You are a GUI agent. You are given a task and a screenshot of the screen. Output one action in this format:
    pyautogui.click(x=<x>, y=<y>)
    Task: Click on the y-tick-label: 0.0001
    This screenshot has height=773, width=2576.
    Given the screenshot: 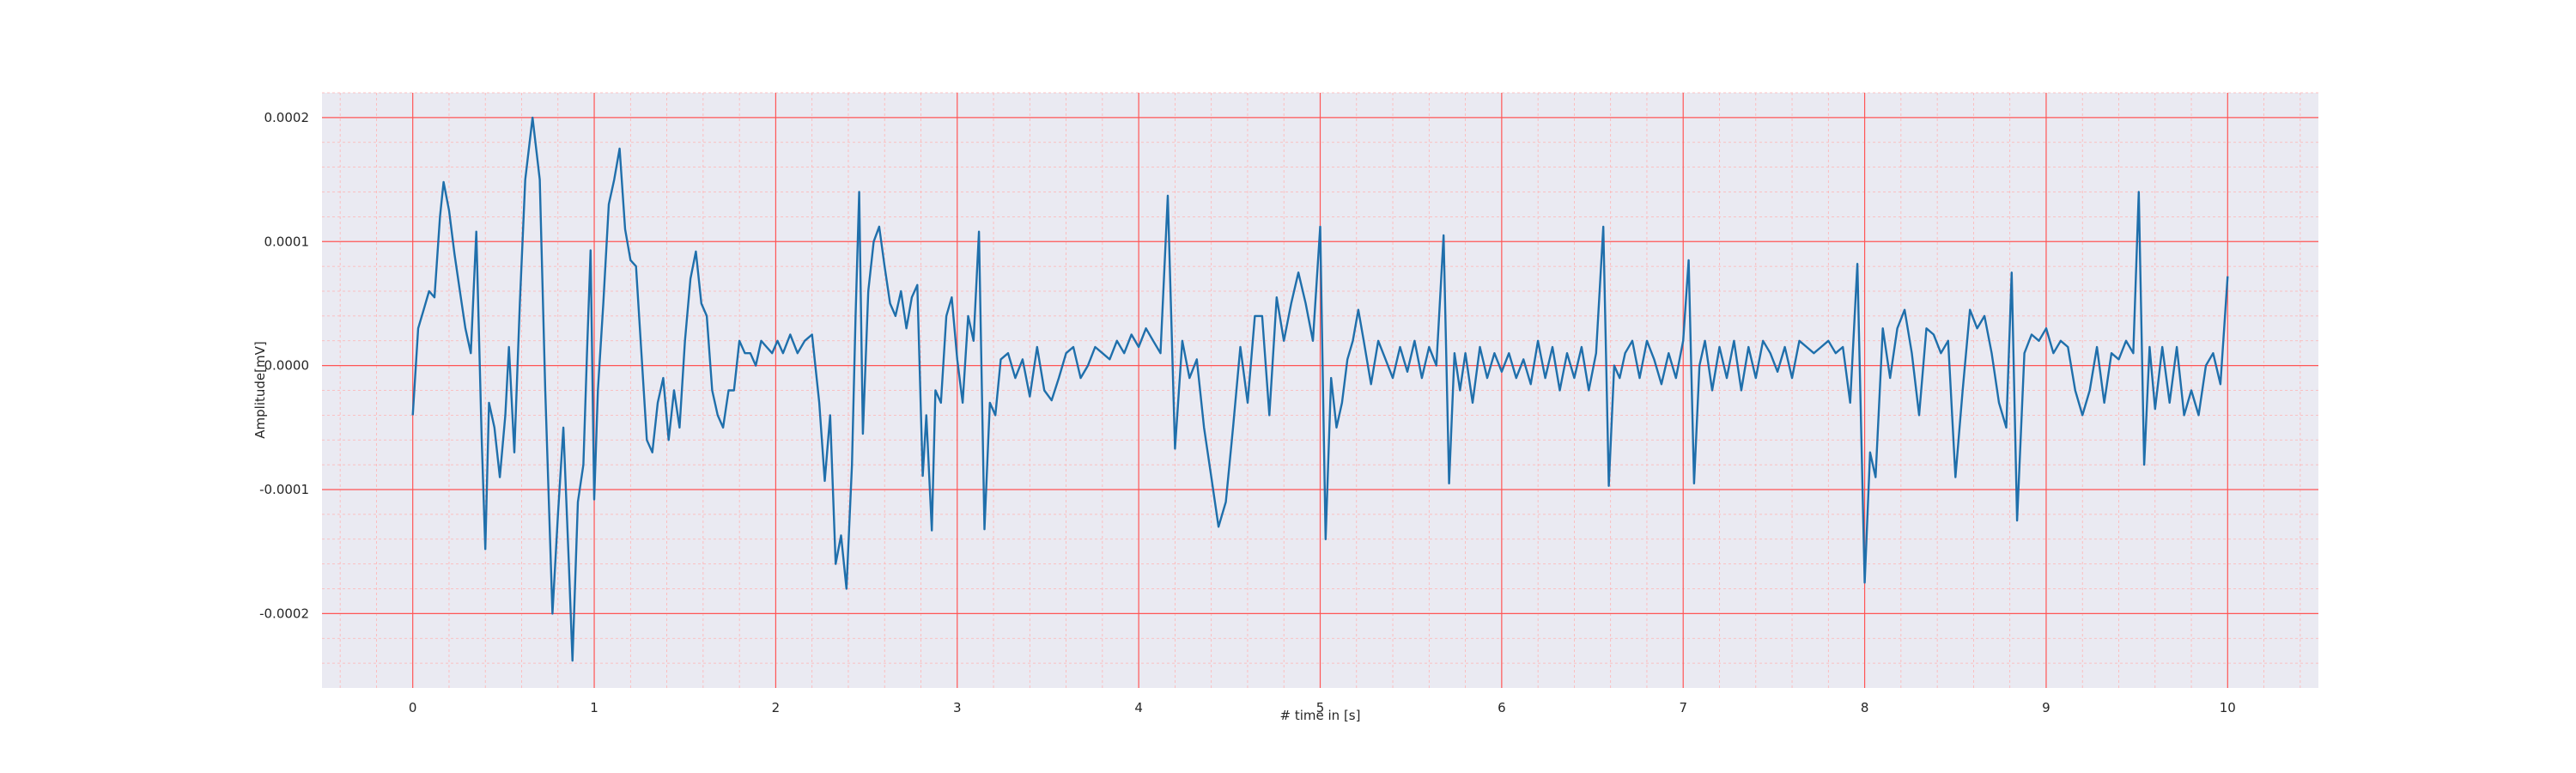 What is the action you would take?
    pyautogui.click(x=287, y=241)
    